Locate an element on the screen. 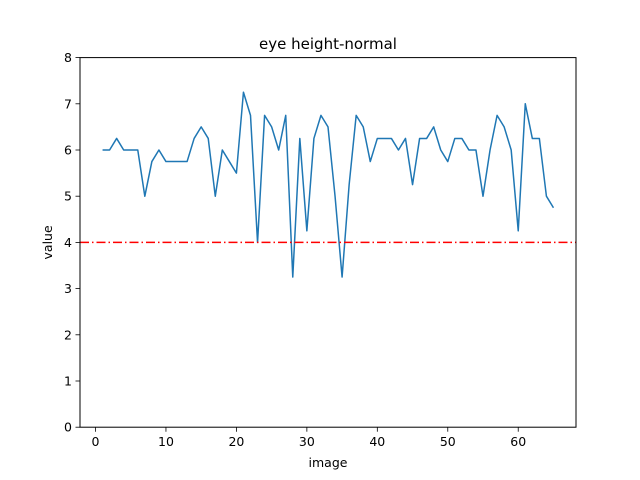  y-tick-label: 8 is located at coordinates (68, 57).